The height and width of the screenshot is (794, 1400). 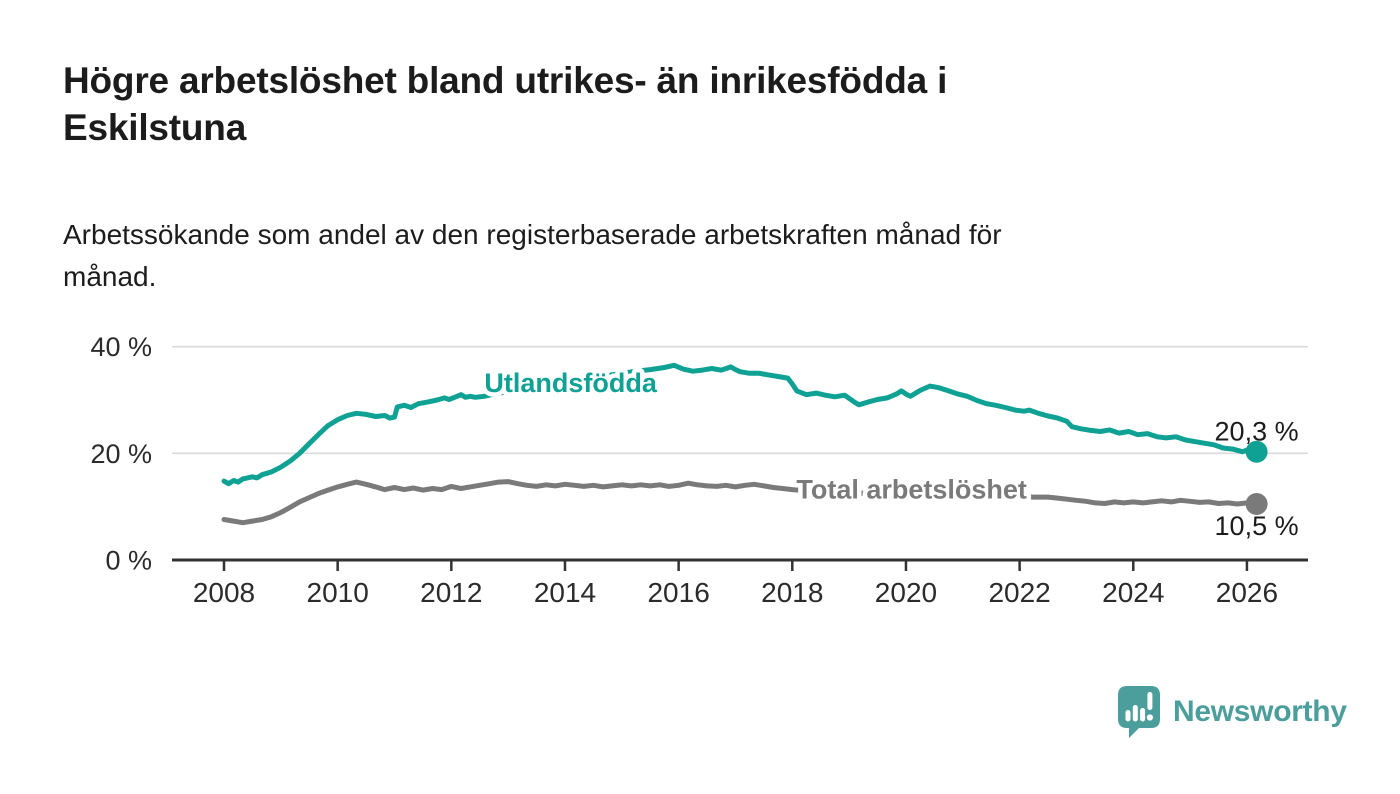 What do you see at coordinates (1256, 503) in the screenshot?
I see `series-endpoint-dot-total-arbetsl-shet` at bounding box center [1256, 503].